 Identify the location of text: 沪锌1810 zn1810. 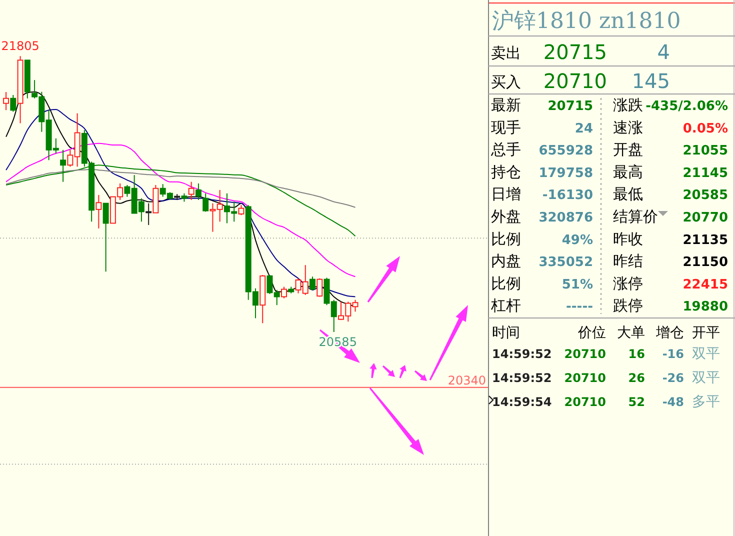
(586, 21).